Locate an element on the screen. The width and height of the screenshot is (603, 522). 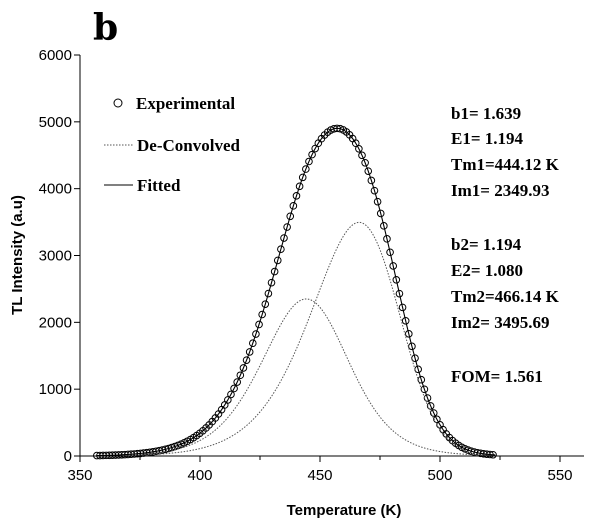
x-axis-label: Temperature (K) is located at coordinates (344, 510).